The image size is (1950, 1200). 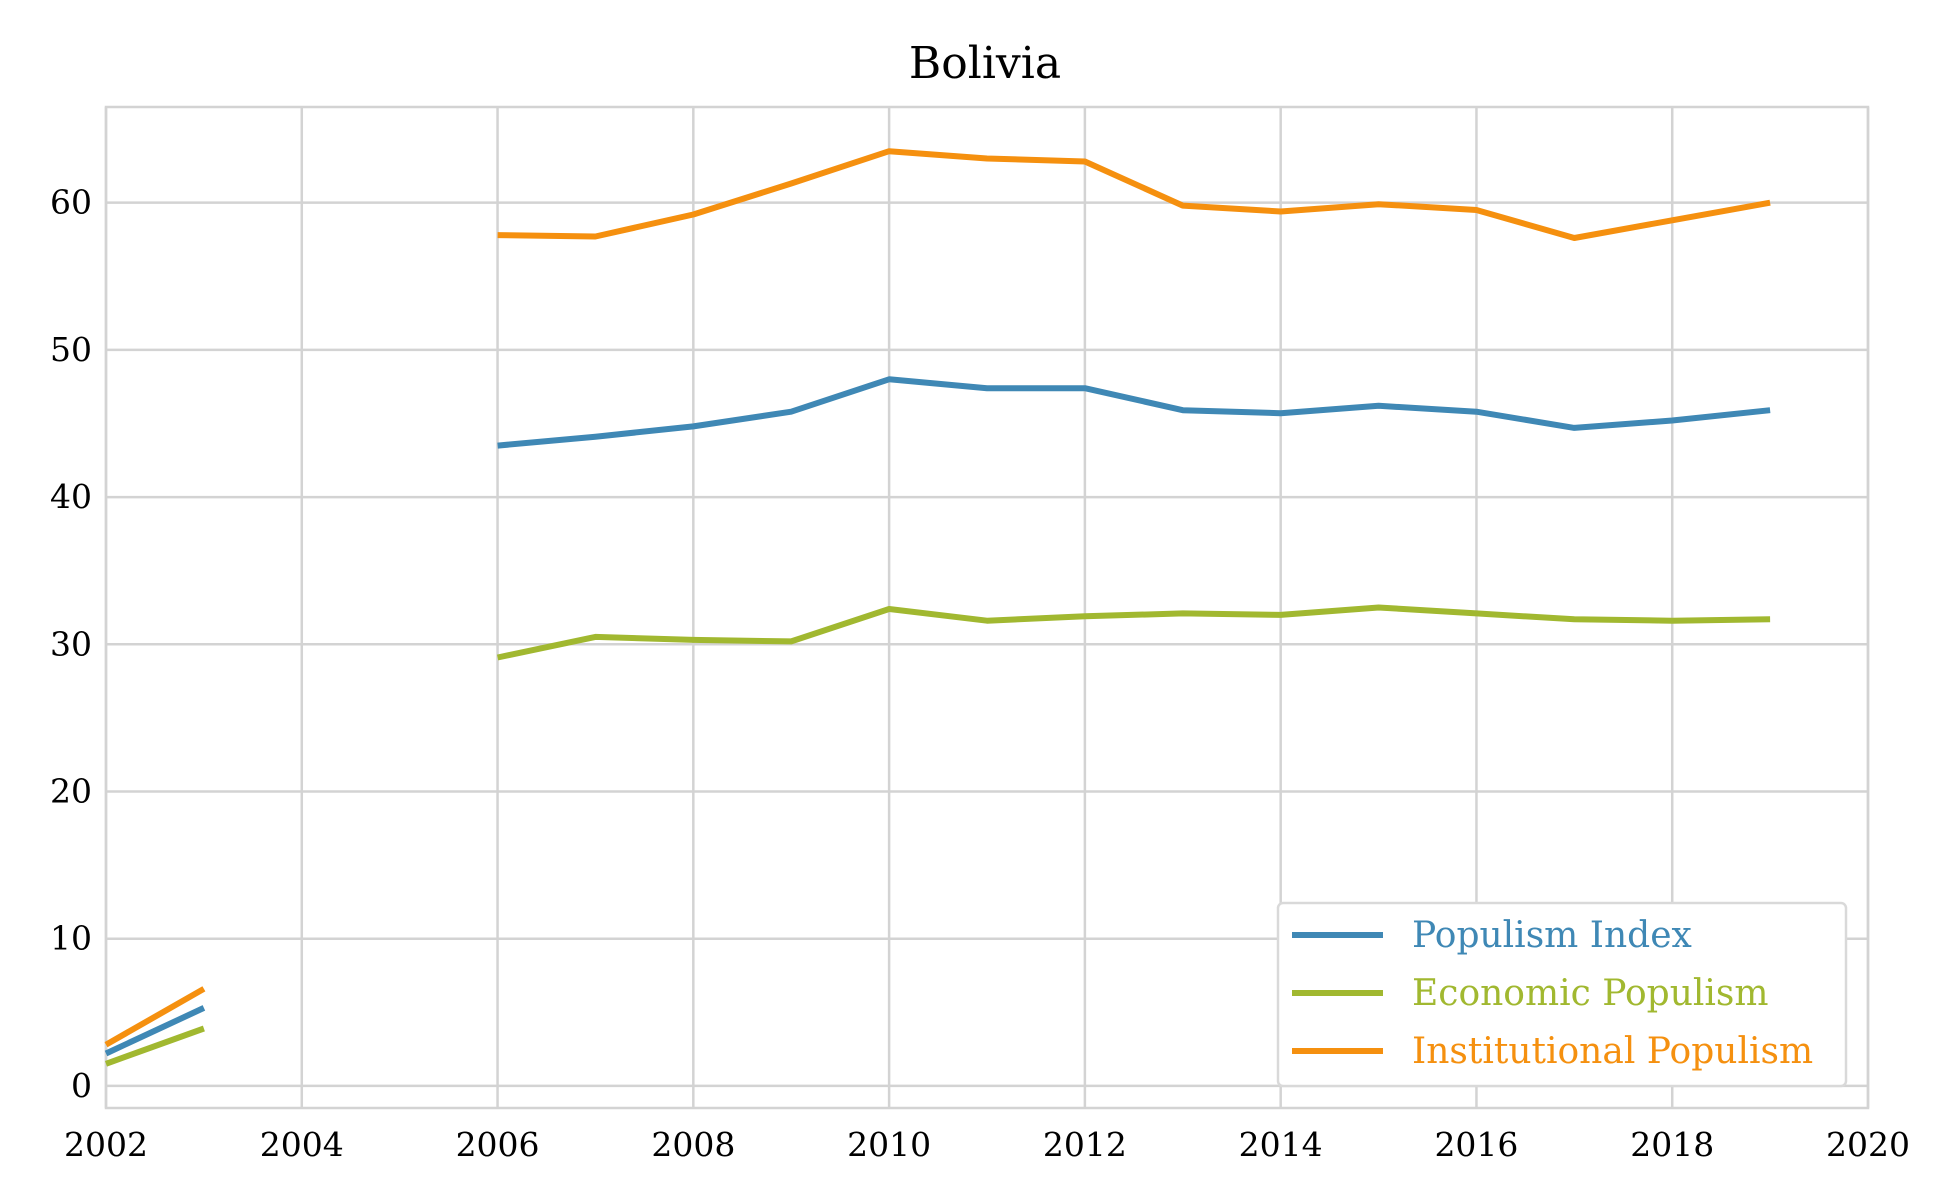 What do you see at coordinates (498, 1144) in the screenshot?
I see `x-tick-label: 2006` at bounding box center [498, 1144].